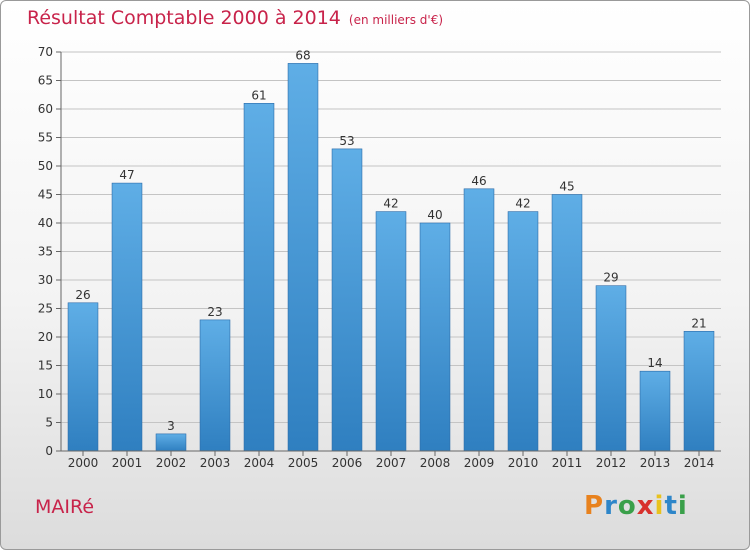 This screenshot has width=750, height=550. What do you see at coordinates (127, 463) in the screenshot?
I see `x-tick-label-2001: 2001` at bounding box center [127, 463].